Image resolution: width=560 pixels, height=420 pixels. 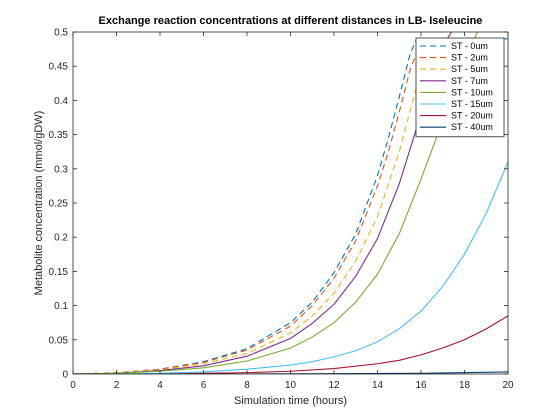 What do you see at coordinates (65, 375) in the screenshot?
I see `y-tick-label: 0` at bounding box center [65, 375].